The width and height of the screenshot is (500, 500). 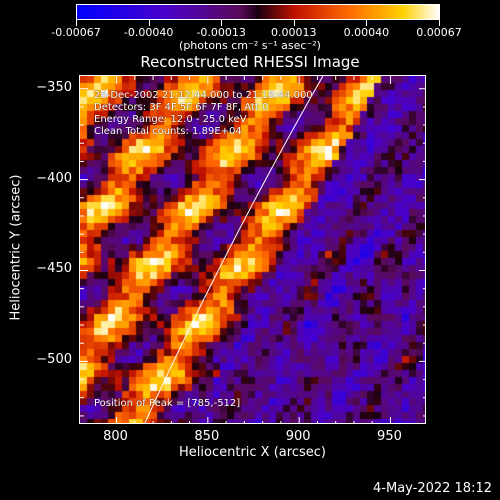 What do you see at coordinates (76, 32) in the screenshot?
I see `colorbar-tick-label: -0.00067` at bounding box center [76, 32].